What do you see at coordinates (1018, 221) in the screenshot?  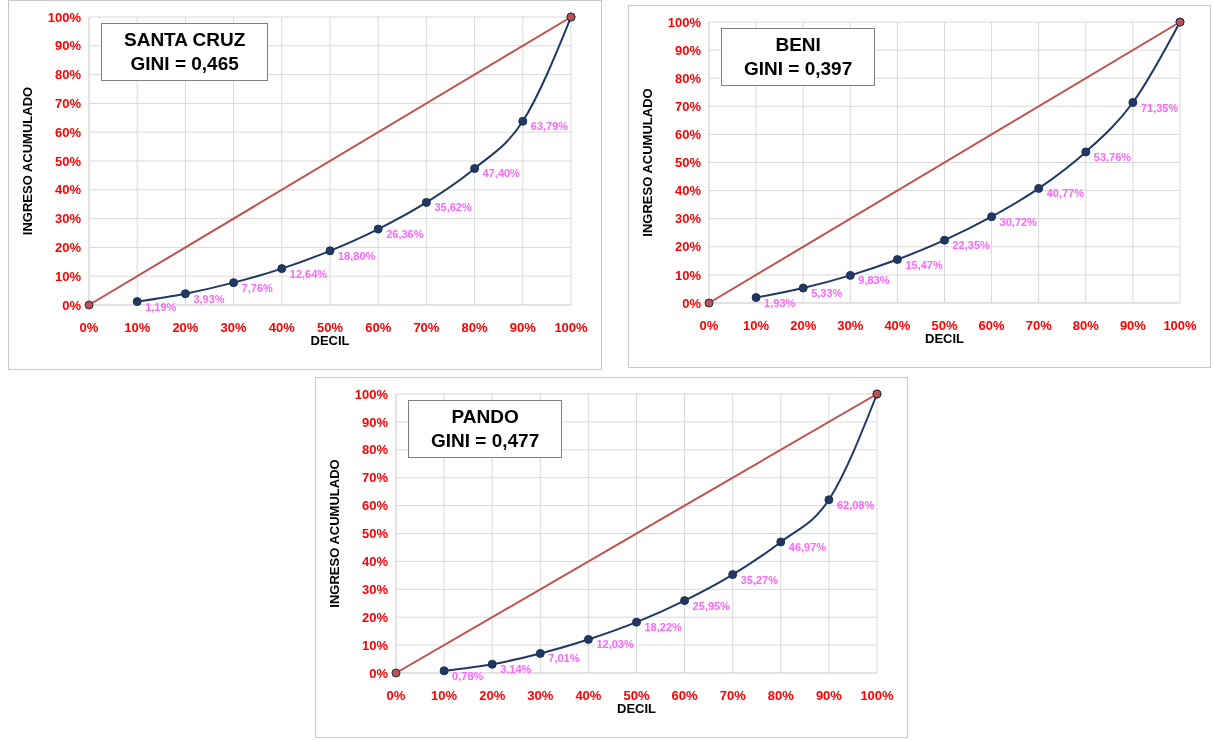 I see `data-label: 30,72%` at bounding box center [1018, 221].